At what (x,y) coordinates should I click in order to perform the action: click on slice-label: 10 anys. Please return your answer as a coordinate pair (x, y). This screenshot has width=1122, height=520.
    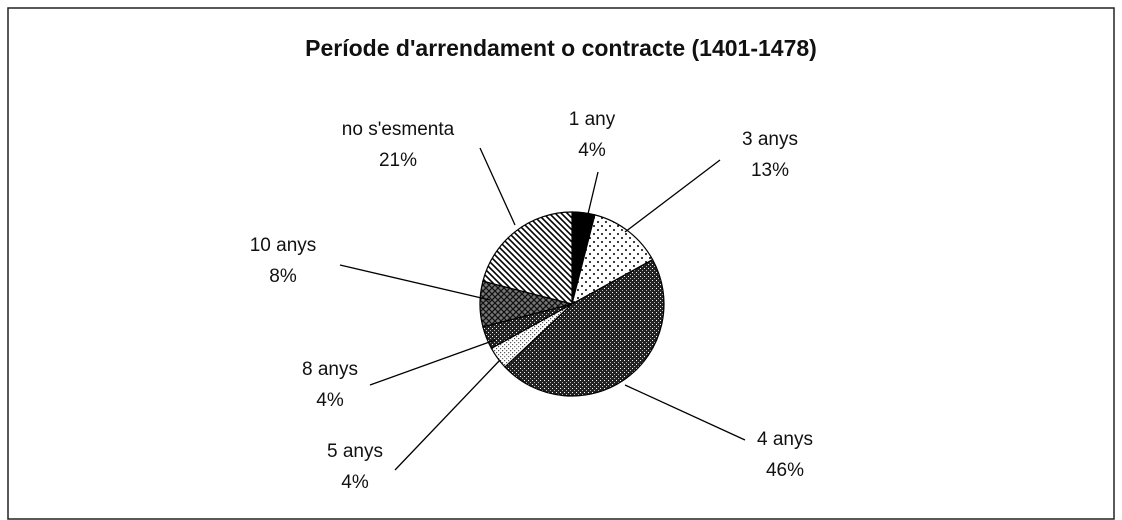
    Looking at the image, I should click on (283, 245).